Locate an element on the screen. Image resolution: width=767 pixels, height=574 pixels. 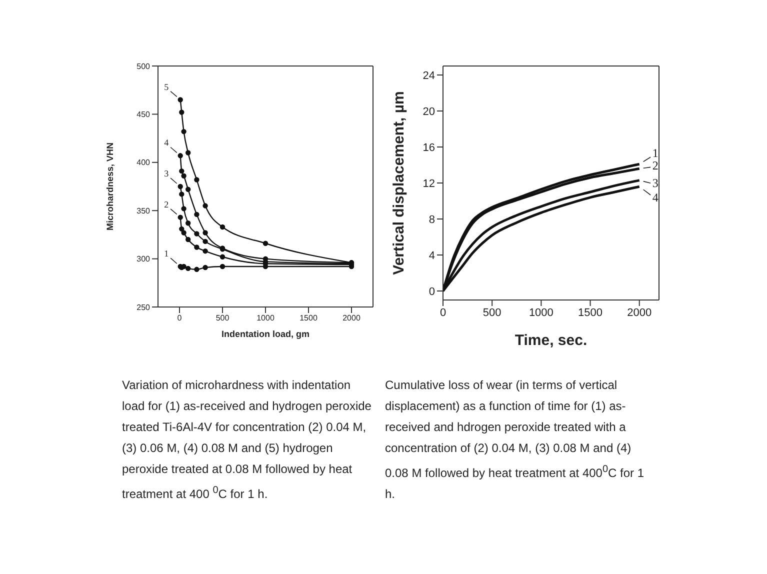
y-tick-label: 4 is located at coordinates (431, 256).